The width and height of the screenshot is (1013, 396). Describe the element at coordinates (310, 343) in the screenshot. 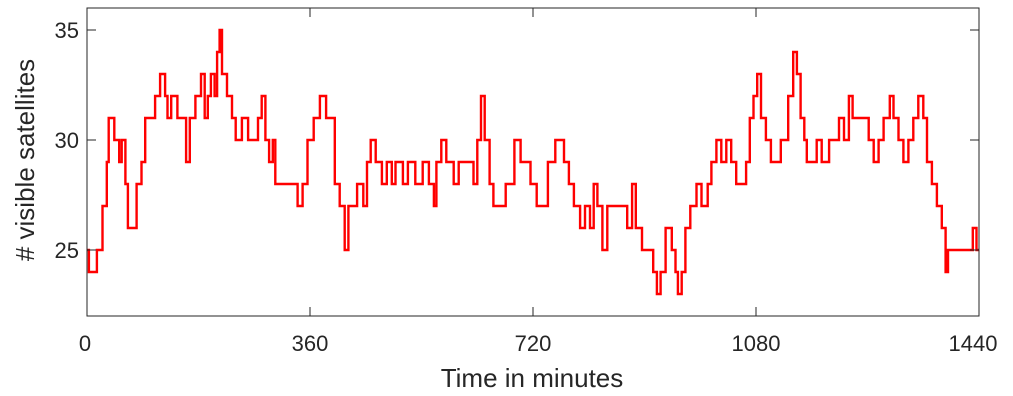

I see `x-tick-label: 360` at that location.